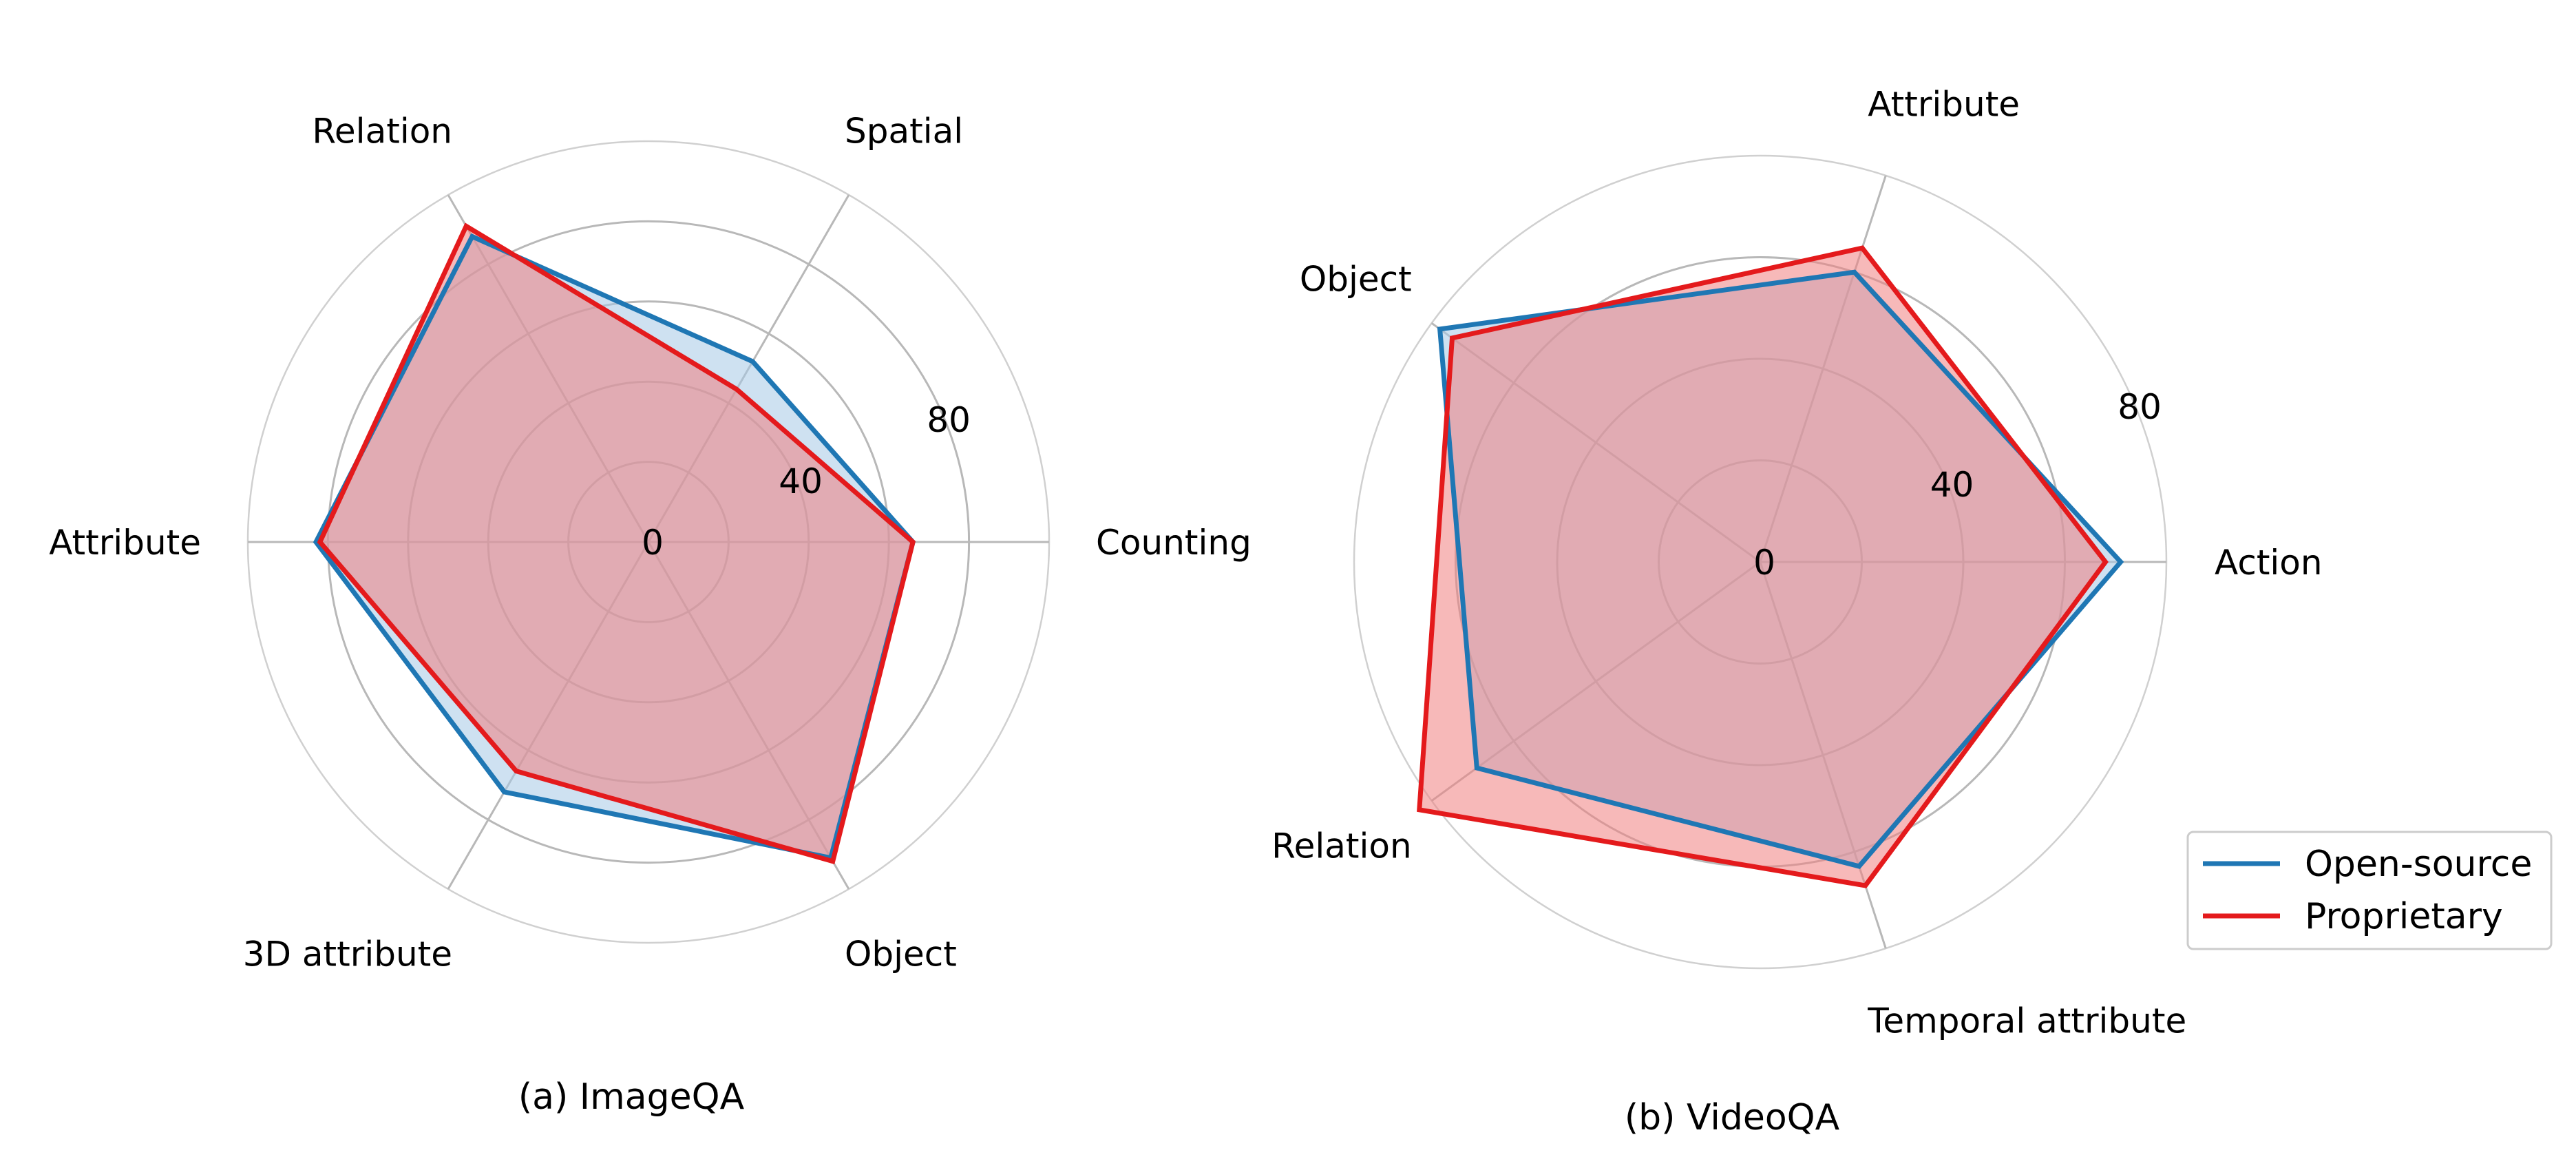 Image resolution: width=2576 pixels, height=1168 pixels. What do you see at coordinates (2419, 864) in the screenshot?
I see `legend-open-source-label: Open-source` at bounding box center [2419, 864].